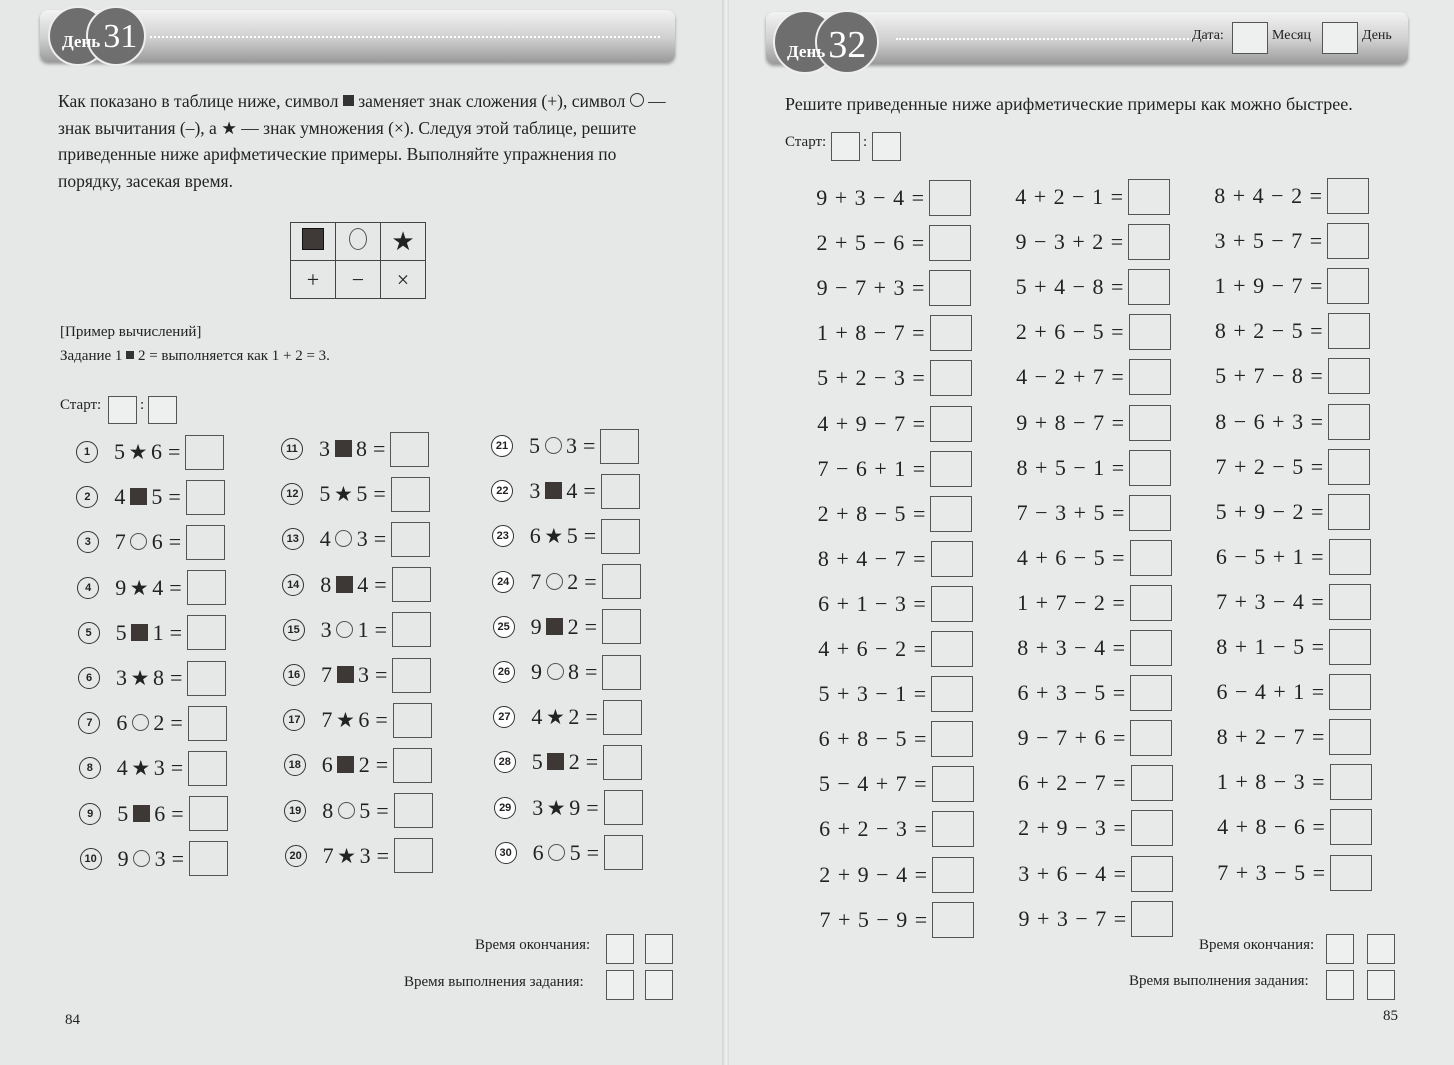 Image resolution: width=1454 pixels, height=1065 pixels. I want to click on equals-sign: =, so click(379, 494).